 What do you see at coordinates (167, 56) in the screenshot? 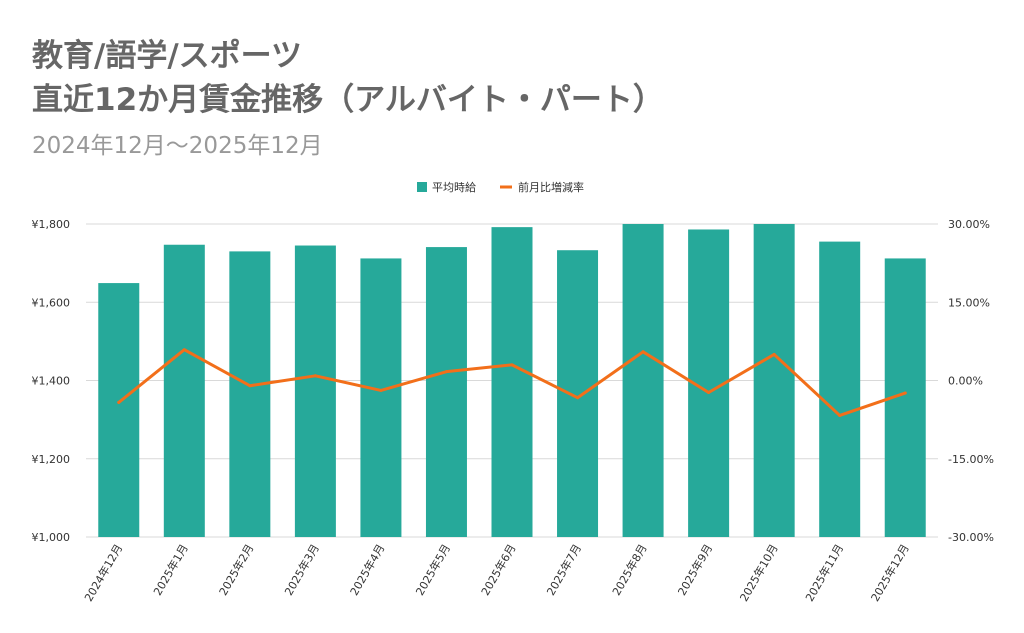
I see `chart-title-line1: 教育/語学/スポーツ` at bounding box center [167, 56].